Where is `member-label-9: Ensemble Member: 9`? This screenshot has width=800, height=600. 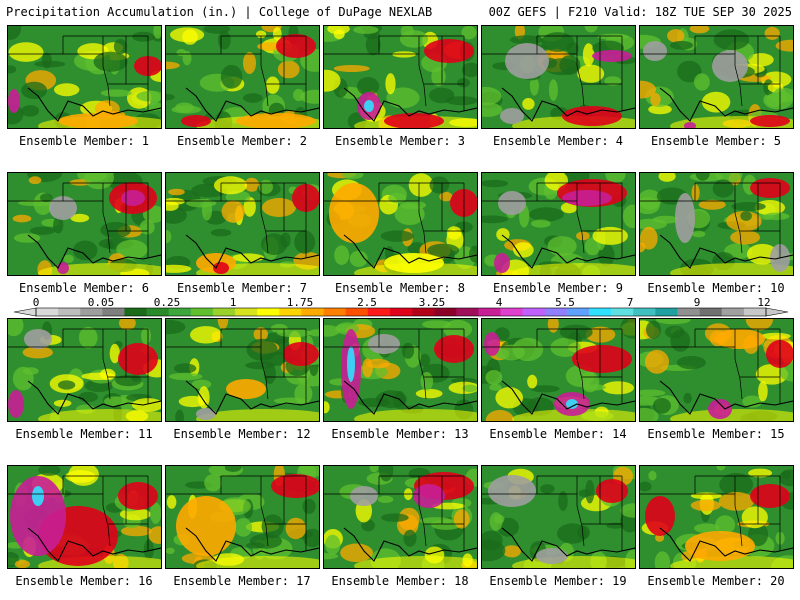 member-label-9: Ensemble Member: 9 is located at coordinates (558, 288).